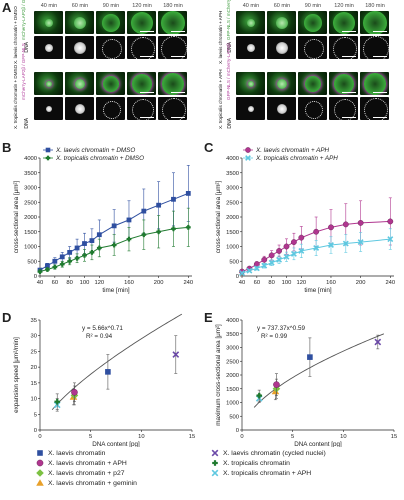 The height and width of the screenshot is (500, 404). What do you see at coordinates (99, 158) in the screenshot?
I see `legend-label: X. tropicalis chromatin + DMSO` at bounding box center [99, 158].